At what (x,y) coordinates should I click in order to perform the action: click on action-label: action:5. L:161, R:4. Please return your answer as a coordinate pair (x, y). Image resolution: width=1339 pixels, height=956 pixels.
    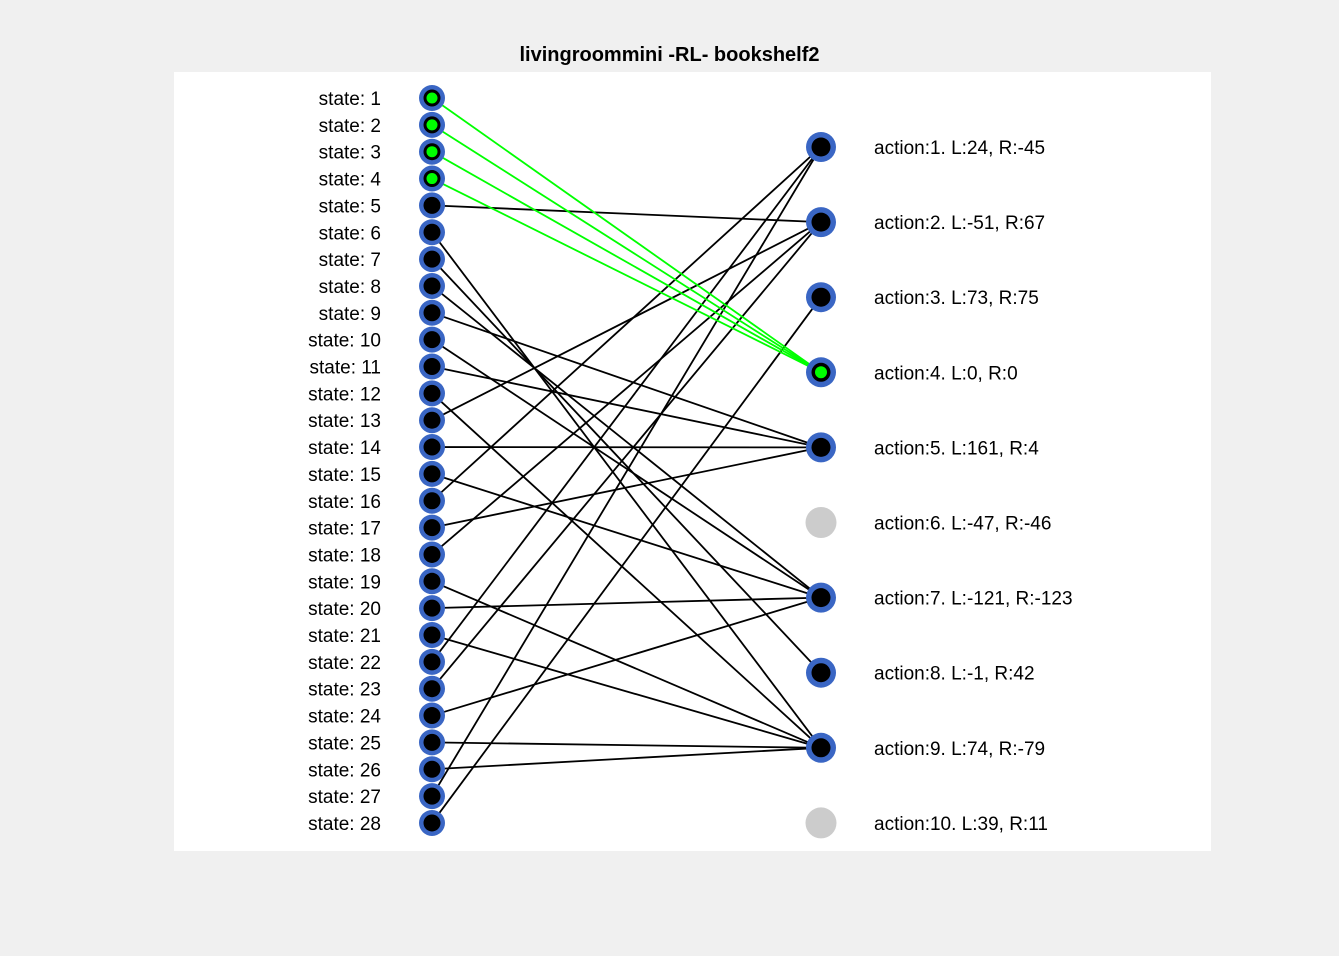
    Looking at the image, I should click on (956, 448).